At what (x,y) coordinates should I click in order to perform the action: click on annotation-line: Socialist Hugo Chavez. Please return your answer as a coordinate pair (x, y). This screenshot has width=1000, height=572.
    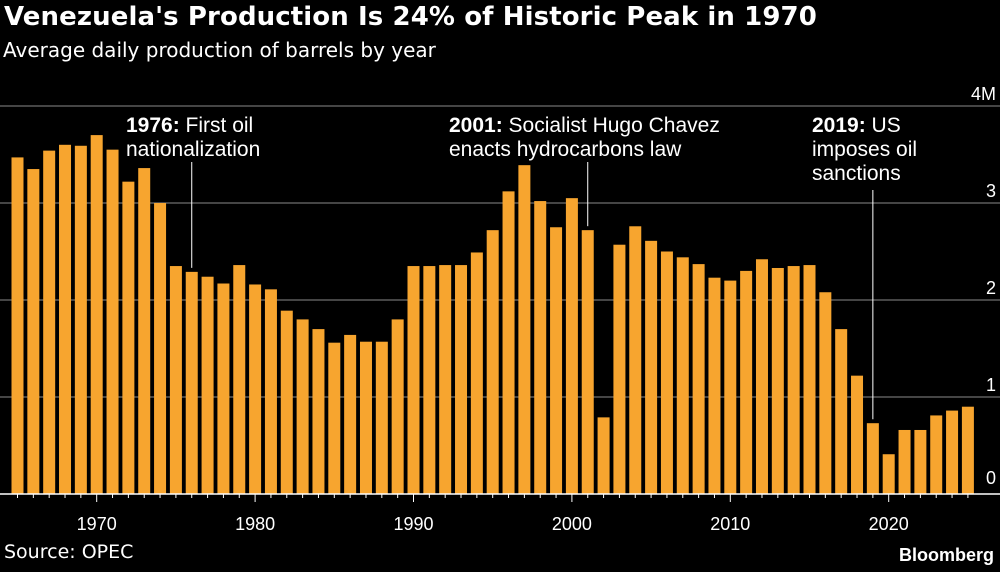
    Looking at the image, I should click on (614, 125).